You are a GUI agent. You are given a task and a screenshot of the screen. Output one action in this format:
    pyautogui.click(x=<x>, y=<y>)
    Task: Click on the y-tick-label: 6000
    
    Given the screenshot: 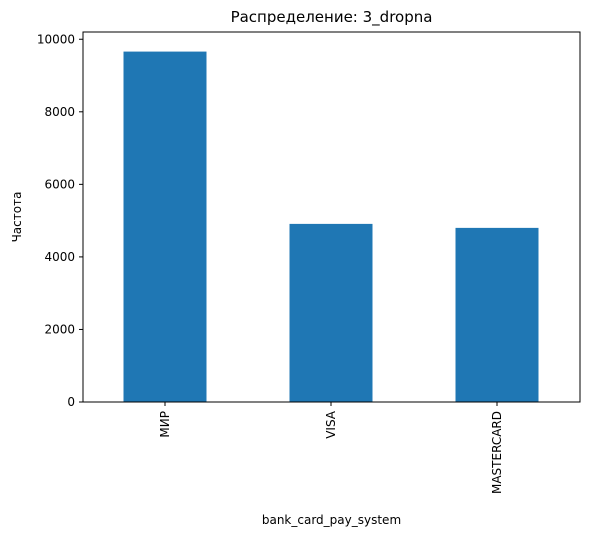 What is the action you would take?
    pyautogui.click(x=59, y=184)
    